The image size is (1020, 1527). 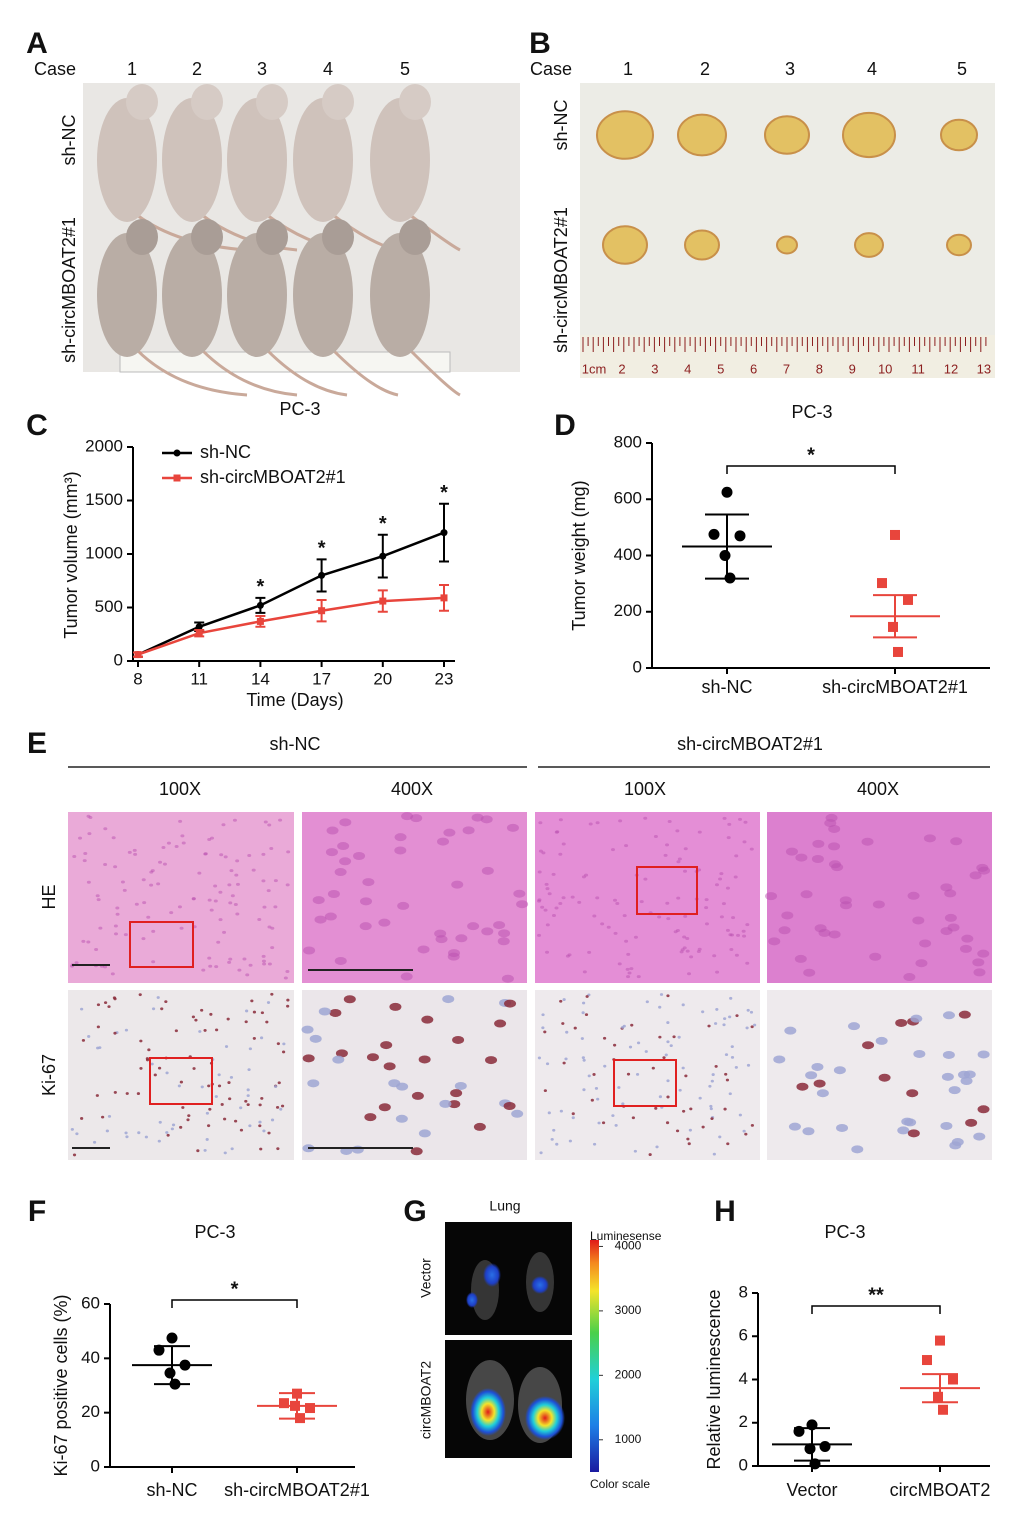 What do you see at coordinates (177, 478) in the screenshot?
I see `legend-marker` at bounding box center [177, 478].